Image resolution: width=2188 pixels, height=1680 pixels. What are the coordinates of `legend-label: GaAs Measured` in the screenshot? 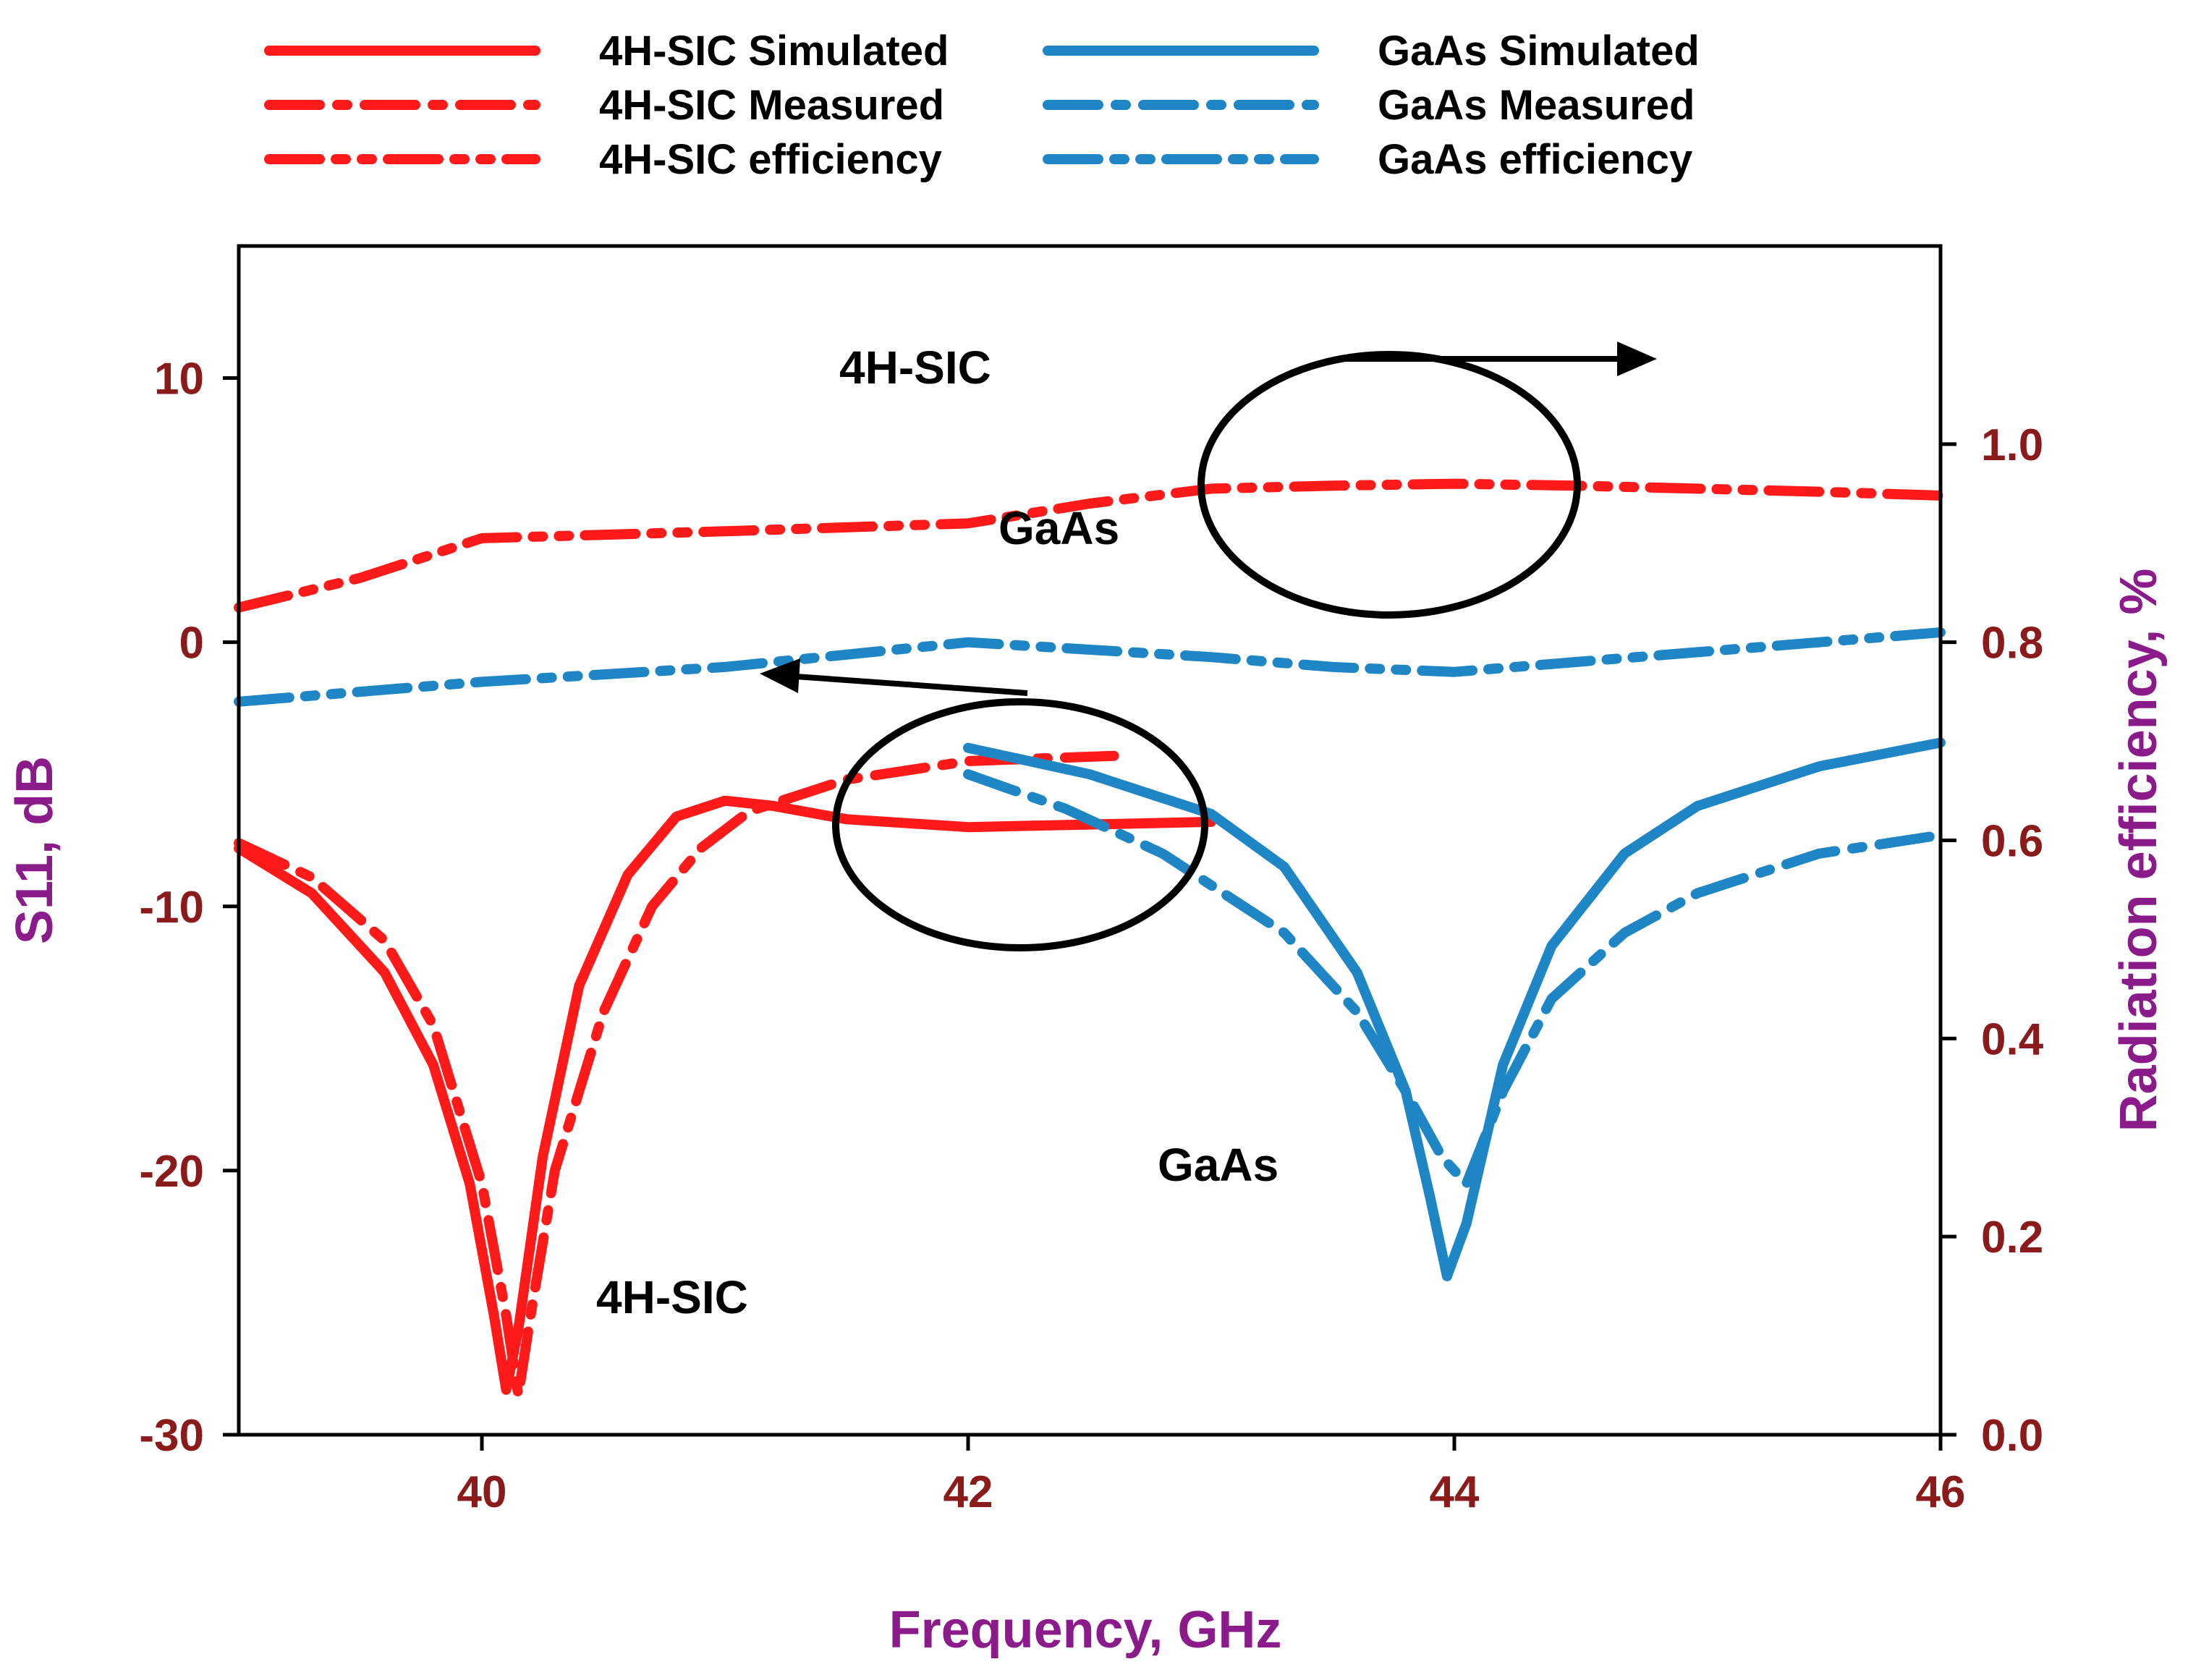 It's located at (1536, 106).